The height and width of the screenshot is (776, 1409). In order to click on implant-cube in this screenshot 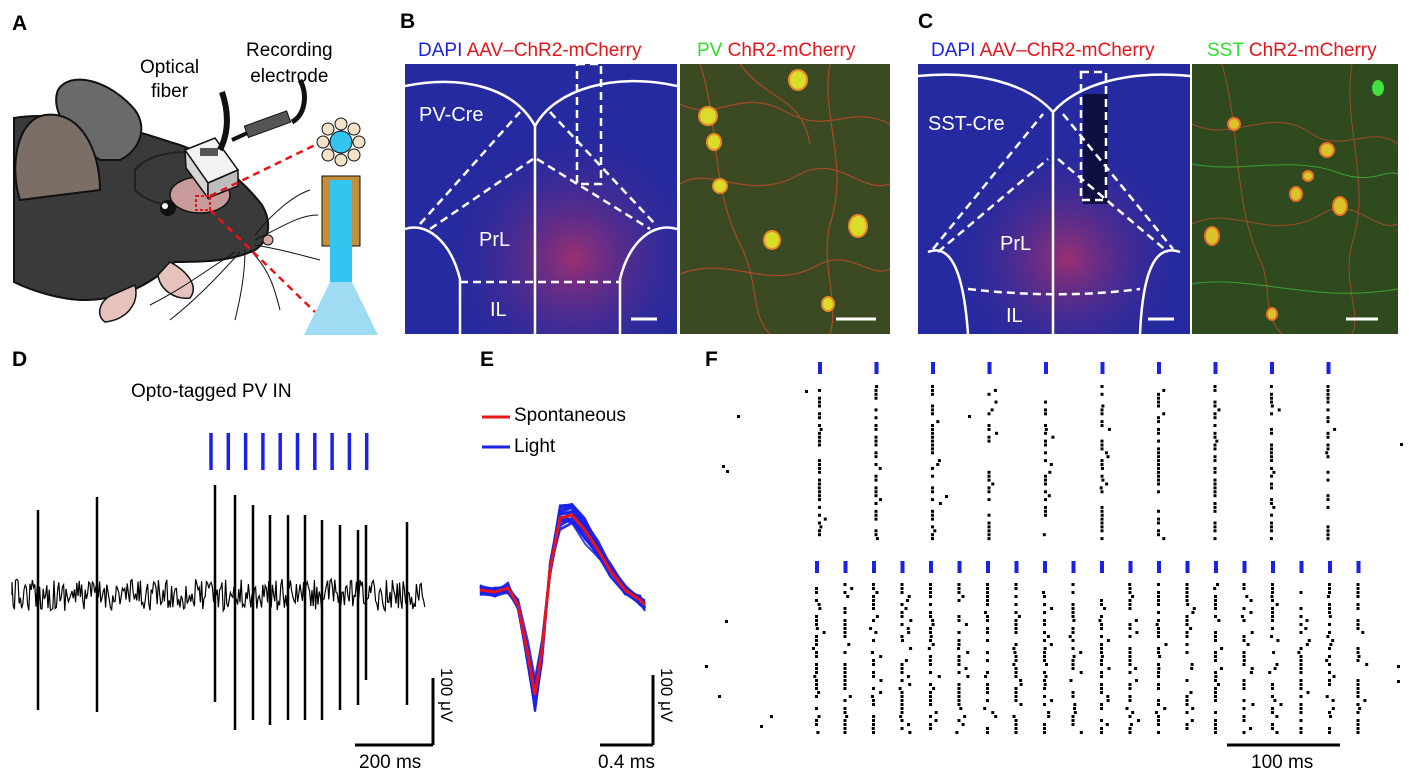, I will do `click(211, 169)`.